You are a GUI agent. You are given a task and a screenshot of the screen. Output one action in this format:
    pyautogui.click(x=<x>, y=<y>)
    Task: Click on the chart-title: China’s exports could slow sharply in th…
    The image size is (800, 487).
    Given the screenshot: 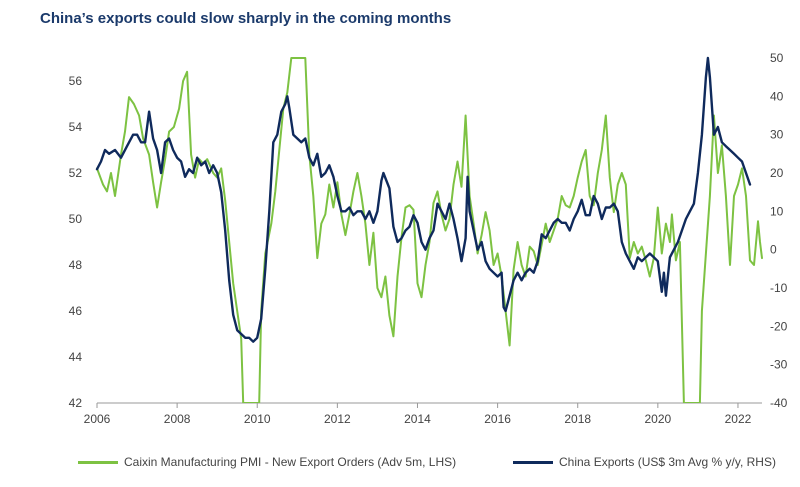 What is the action you would take?
    pyautogui.click(x=246, y=18)
    